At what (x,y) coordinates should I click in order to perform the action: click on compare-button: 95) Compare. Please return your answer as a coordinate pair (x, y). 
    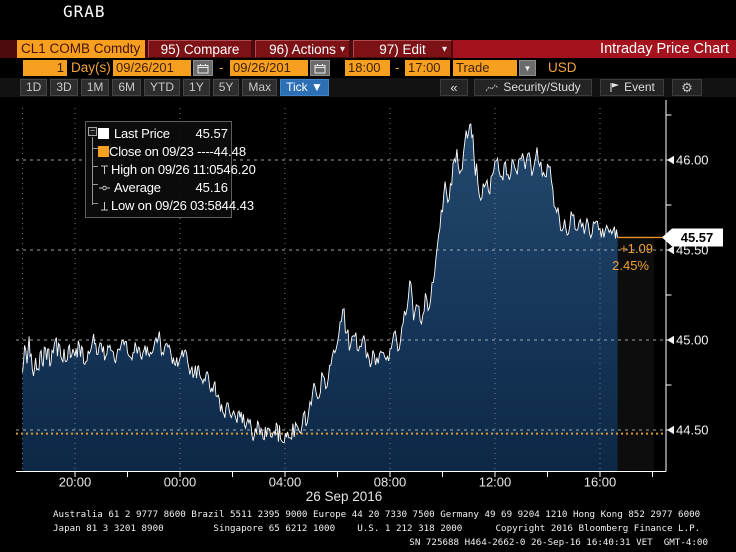
    Looking at the image, I should click on (200, 49).